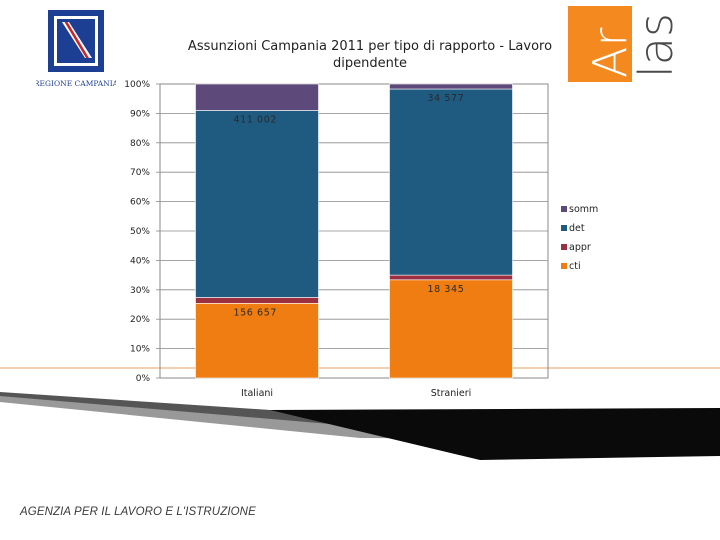 The image size is (720, 540). Describe the element at coordinates (257, 393) in the screenshot. I see `x-category-label: Italiani` at that location.